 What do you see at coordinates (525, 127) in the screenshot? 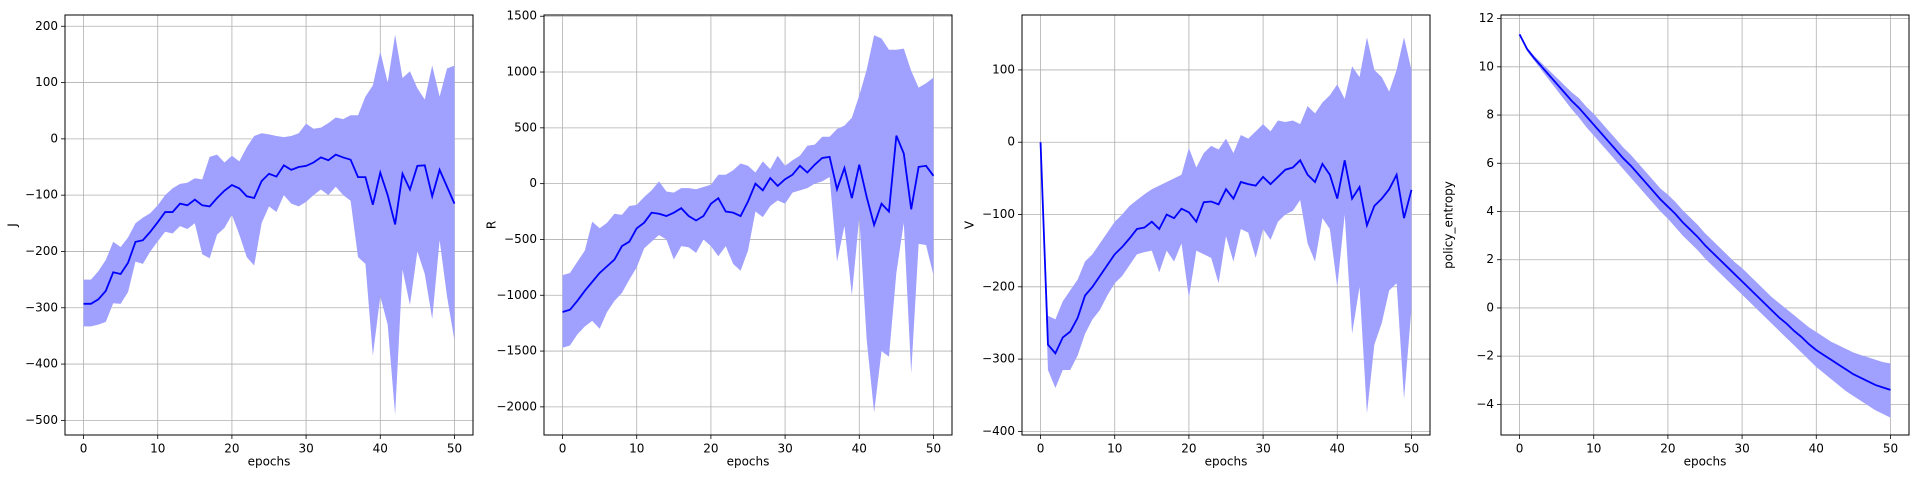
I see `y-tick-label: 500` at bounding box center [525, 127].